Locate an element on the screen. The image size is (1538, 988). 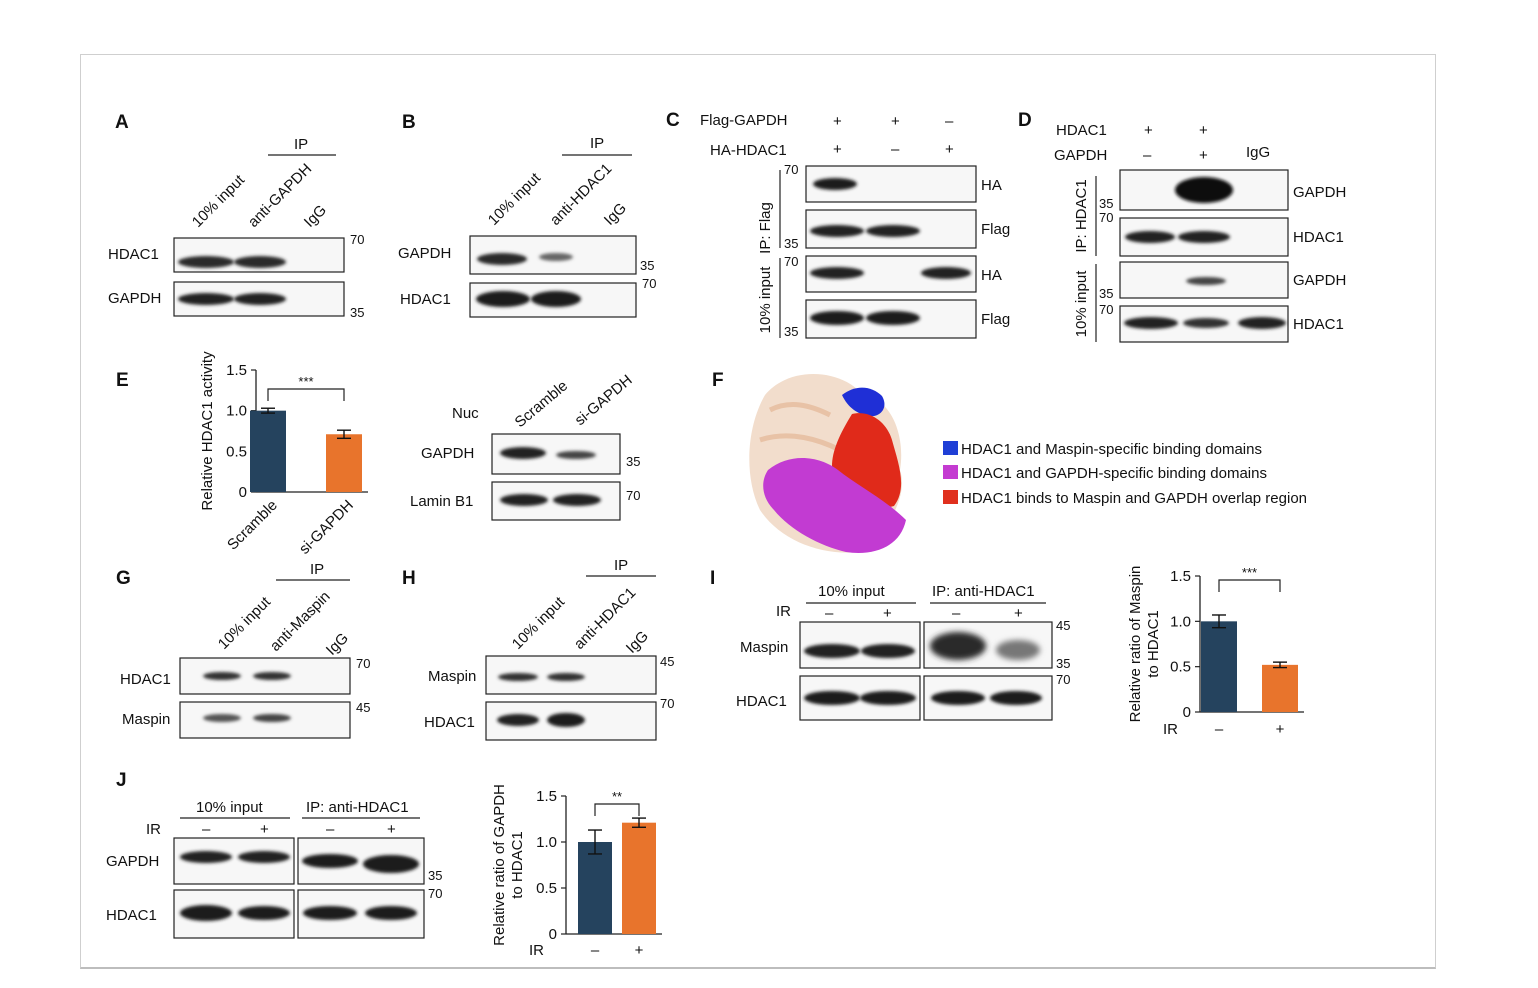
cond-label-c1: Flag-GAPDH is located at coordinates (744, 120).